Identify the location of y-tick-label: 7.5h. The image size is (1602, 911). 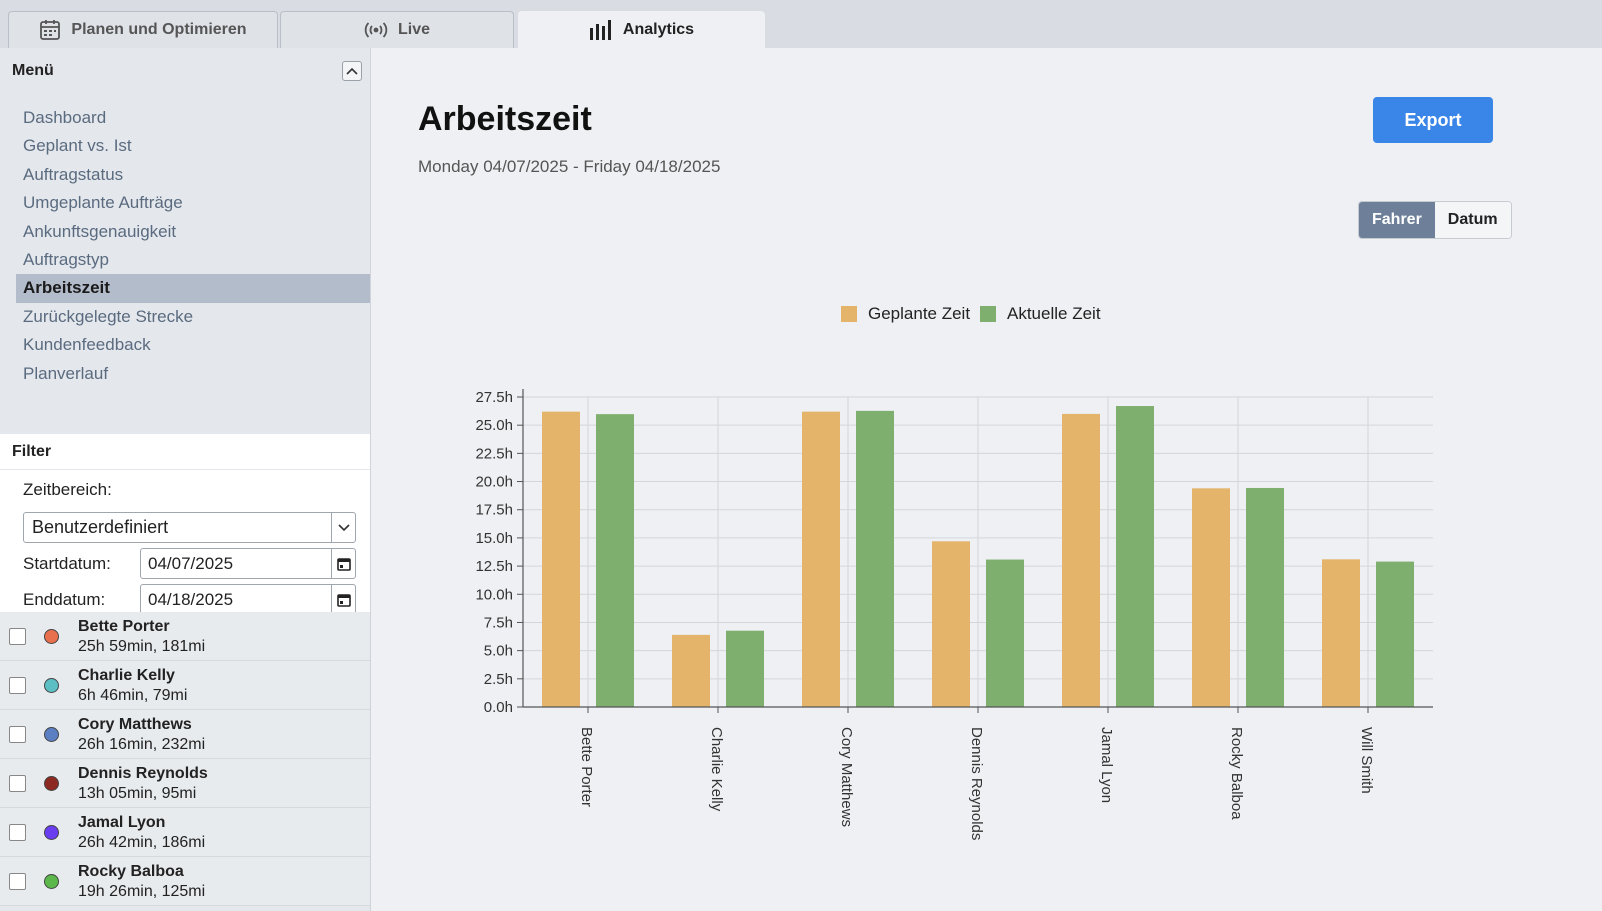
(498, 622).